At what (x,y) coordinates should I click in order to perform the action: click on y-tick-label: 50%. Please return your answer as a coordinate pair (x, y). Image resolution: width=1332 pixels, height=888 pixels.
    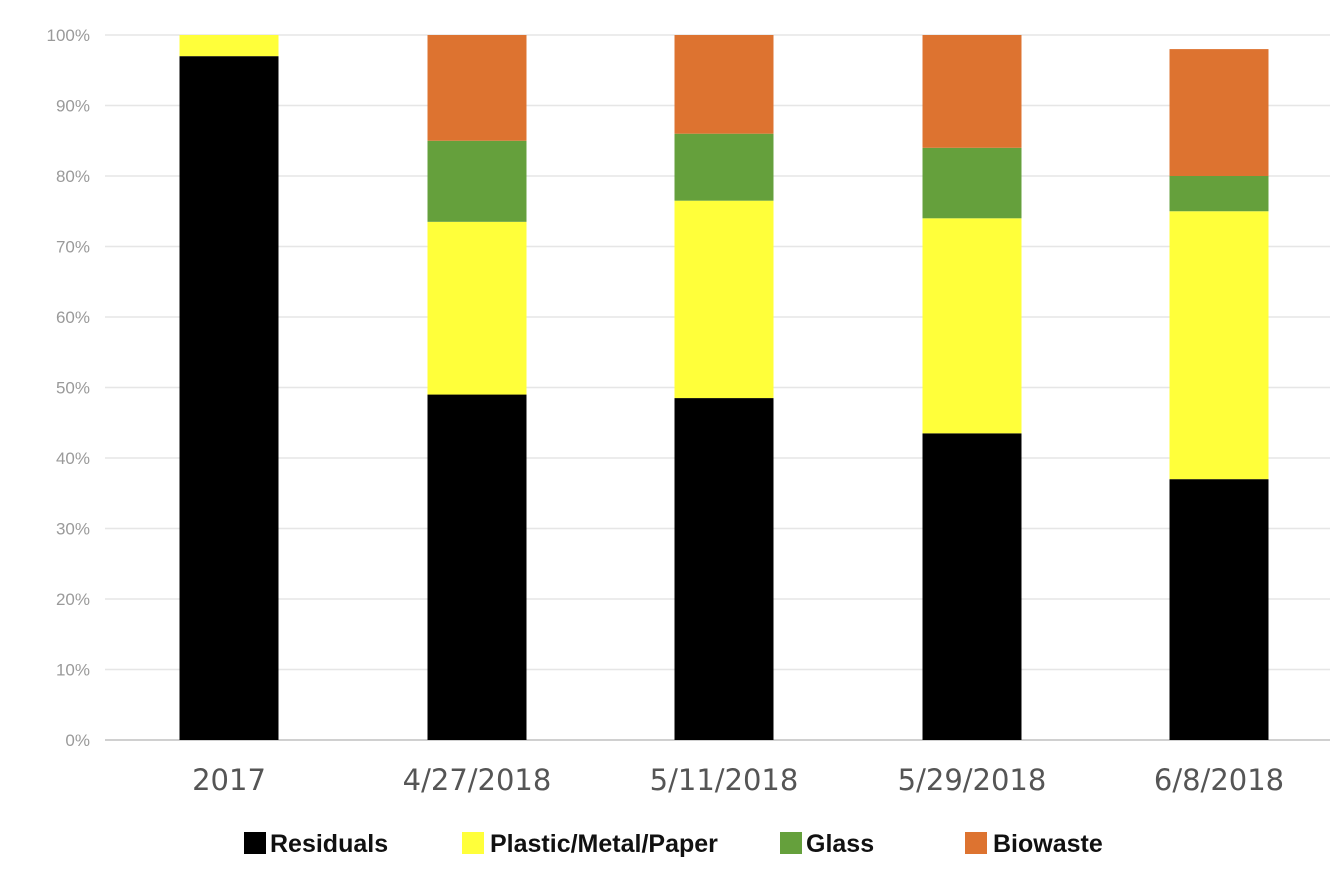
    Looking at the image, I should click on (73, 388).